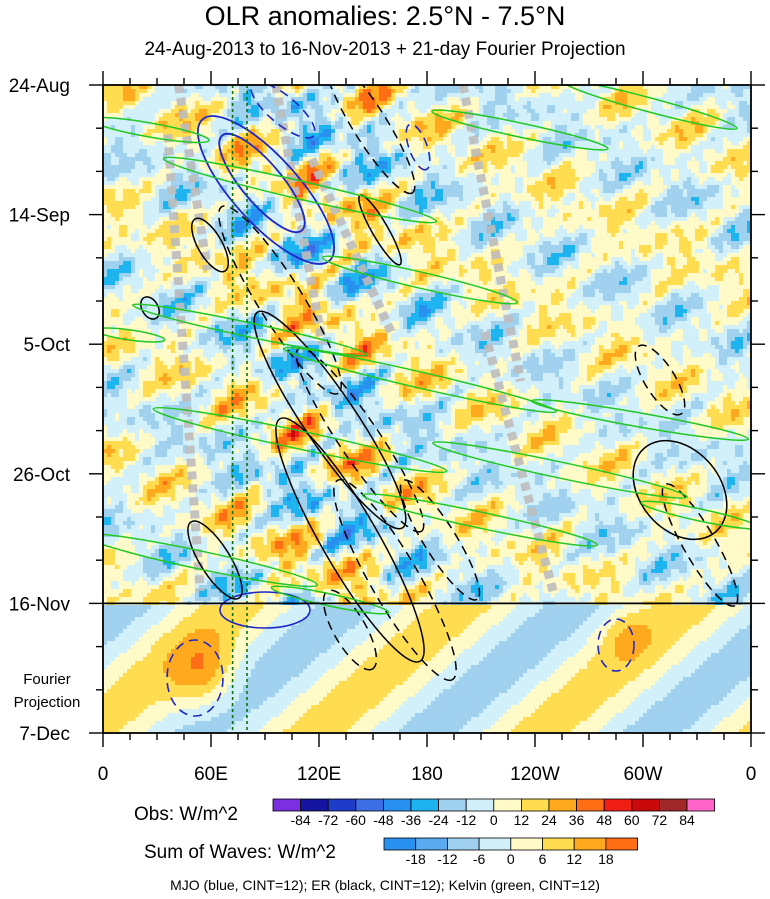  Describe the element at coordinates (577, 820) in the screenshot. I see `colorbar-tick-label: 36` at that location.